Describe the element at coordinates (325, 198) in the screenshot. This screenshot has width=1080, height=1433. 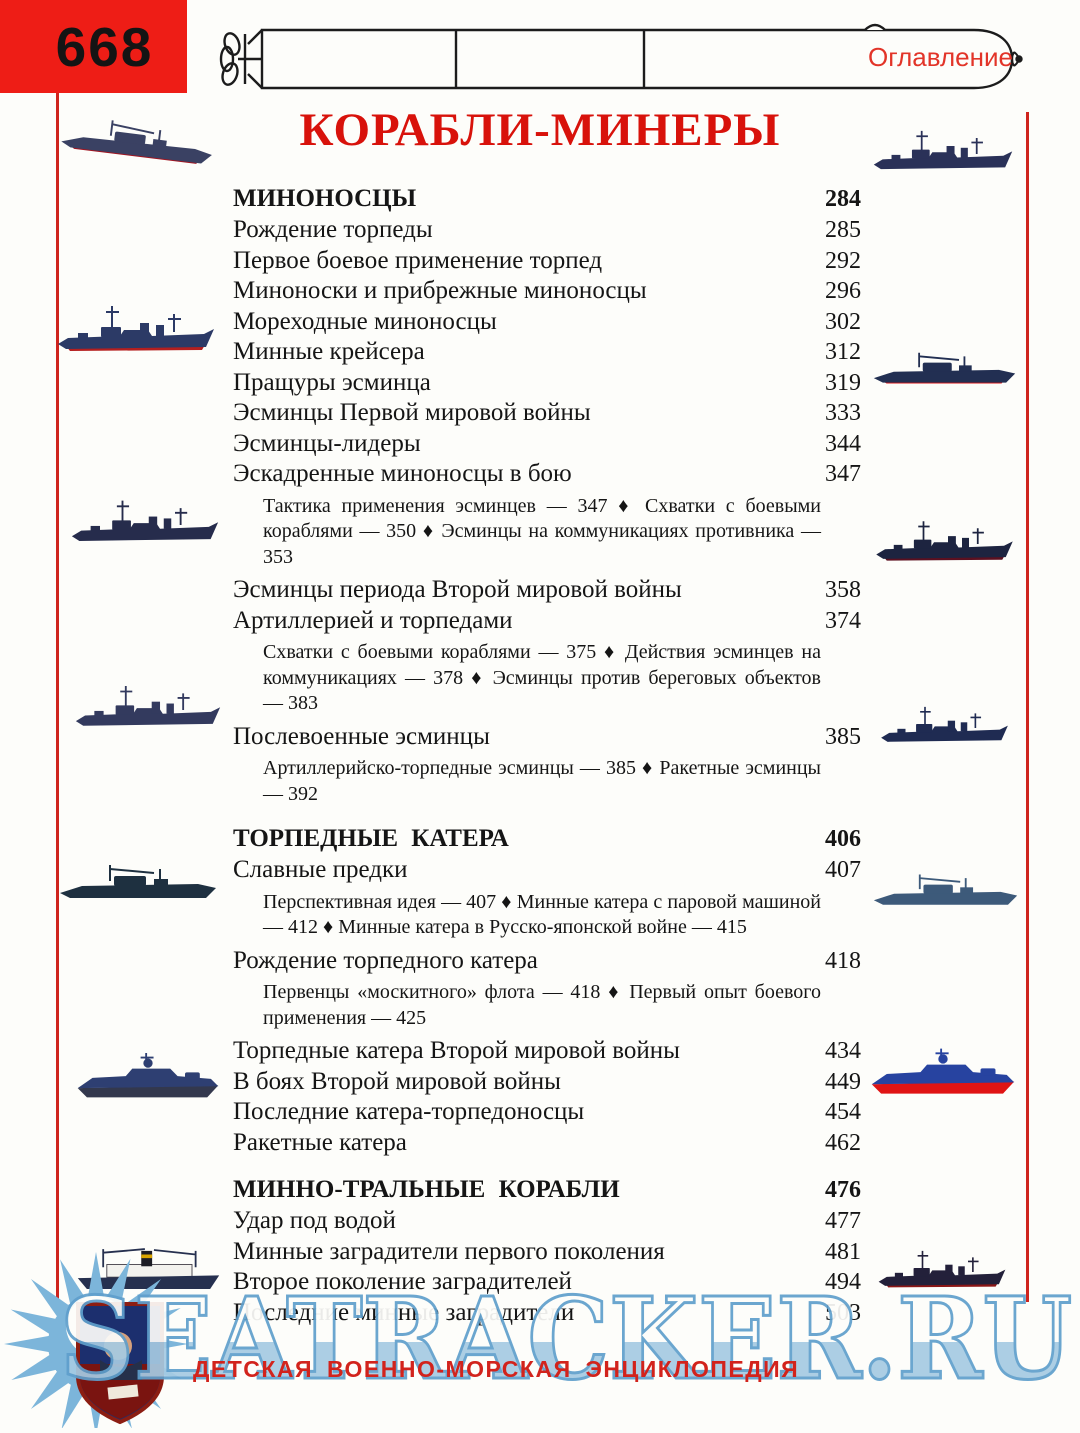
I see `toc-entry-label: МИНОНОСЦЫ` at that location.